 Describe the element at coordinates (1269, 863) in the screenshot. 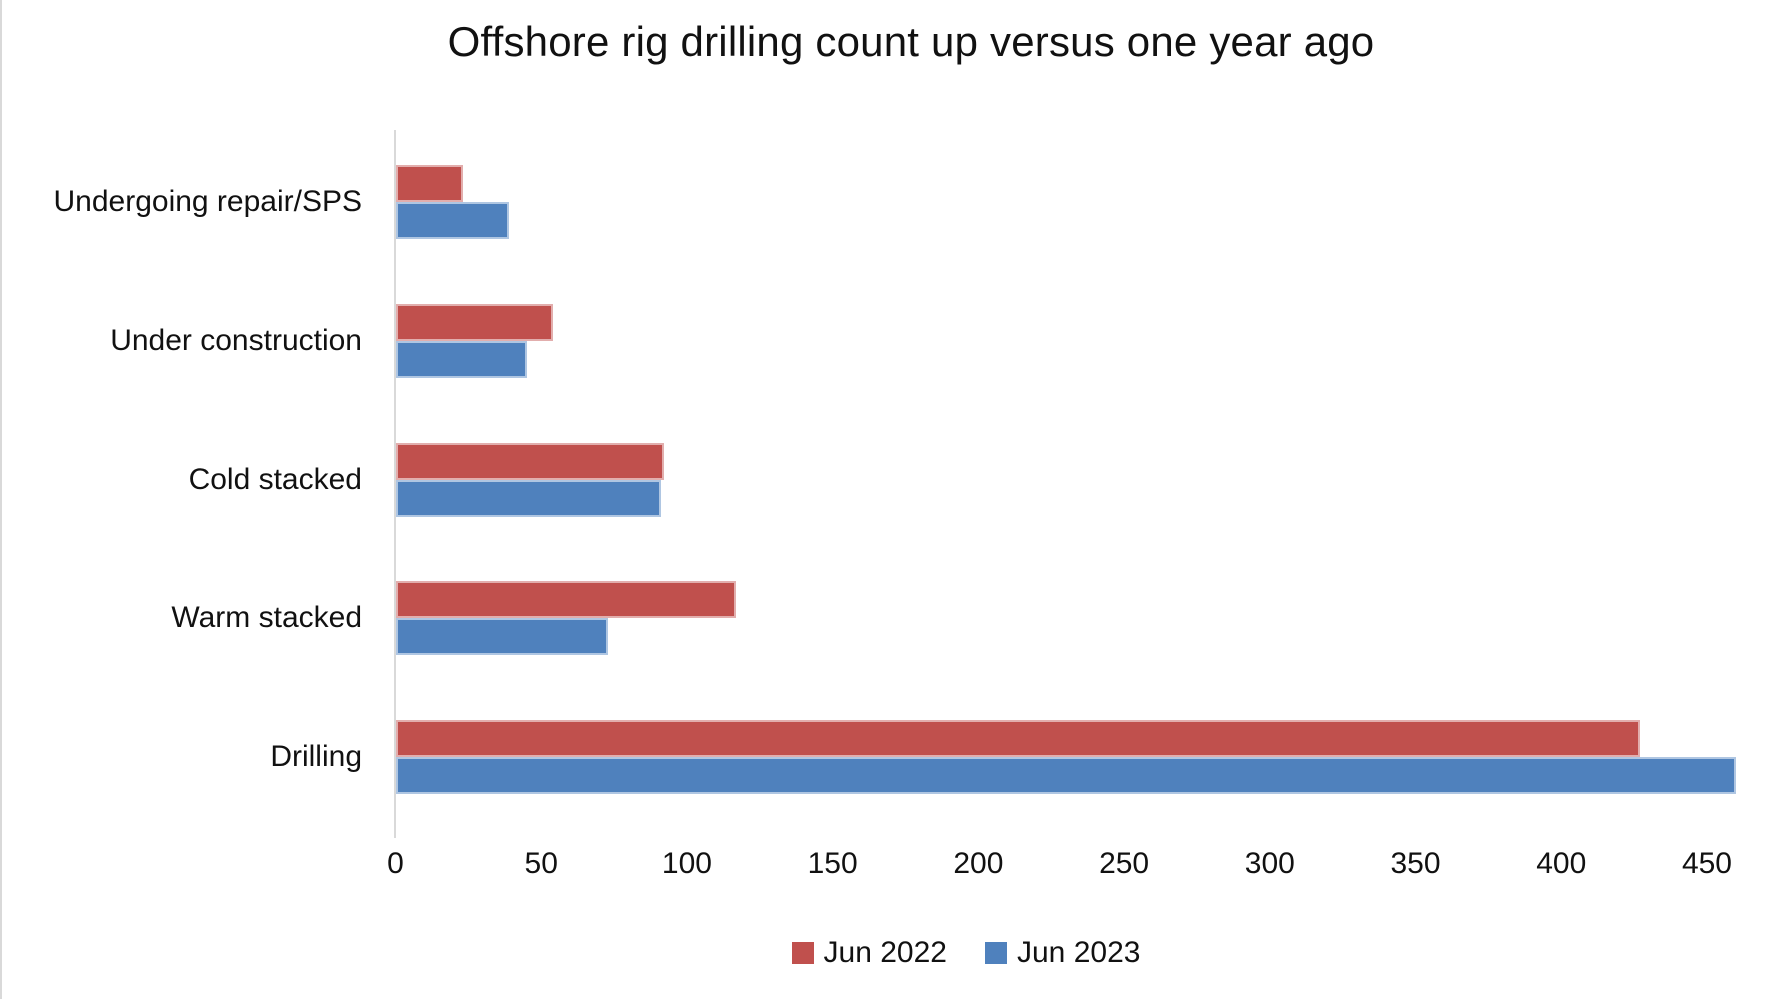

I see `x-tick-label-300: 300` at that location.